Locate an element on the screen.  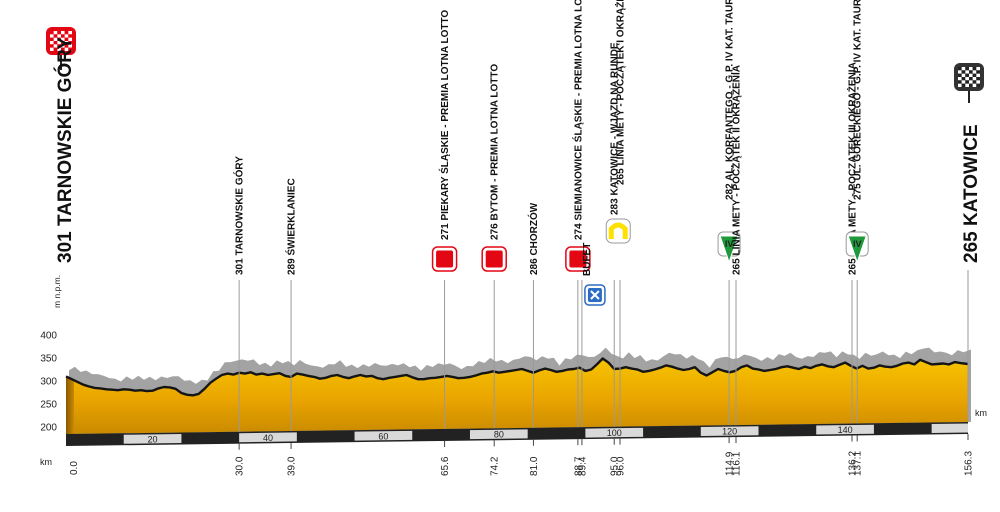
start-label: 301 TARNOWSKIE GÓRY is located at coordinates (65, 150).